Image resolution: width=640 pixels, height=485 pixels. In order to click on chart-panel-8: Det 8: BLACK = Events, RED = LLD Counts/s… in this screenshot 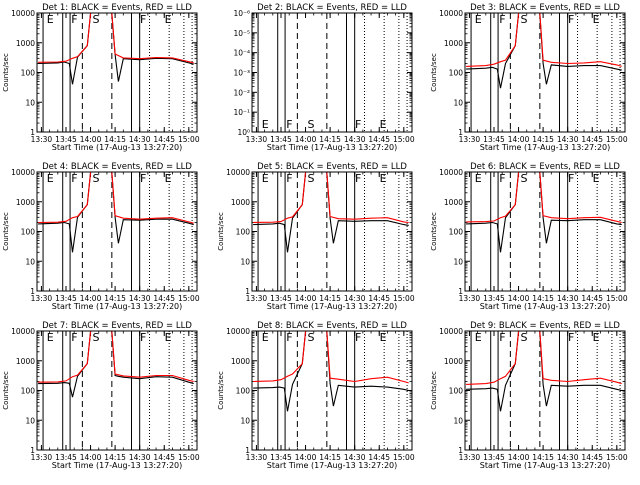, I will do `click(316, 395)`.